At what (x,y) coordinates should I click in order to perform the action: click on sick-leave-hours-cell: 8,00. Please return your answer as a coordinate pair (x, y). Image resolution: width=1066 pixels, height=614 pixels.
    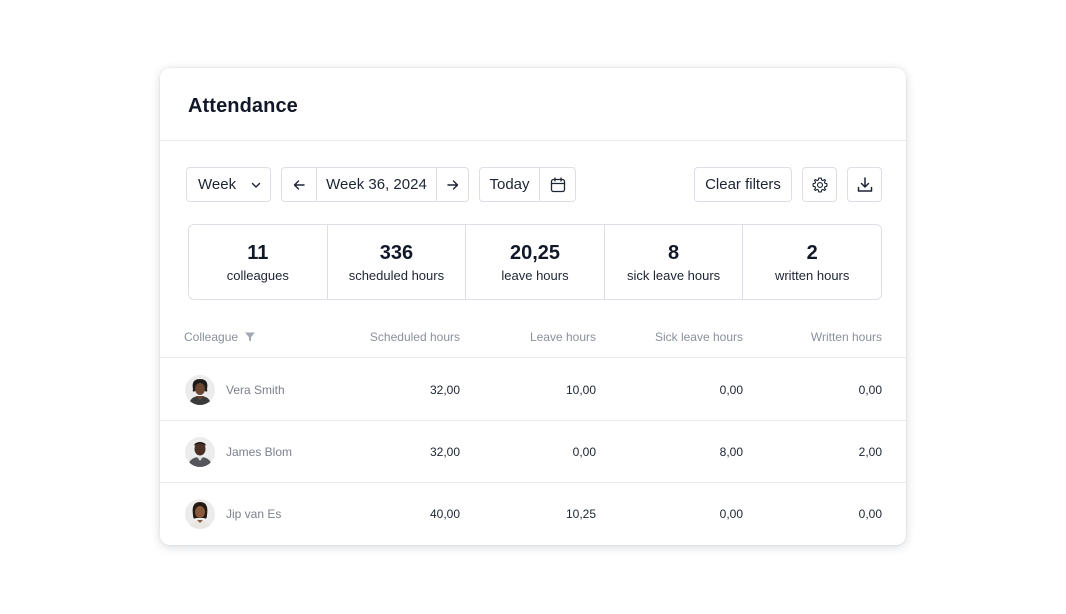
    Looking at the image, I should click on (731, 451).